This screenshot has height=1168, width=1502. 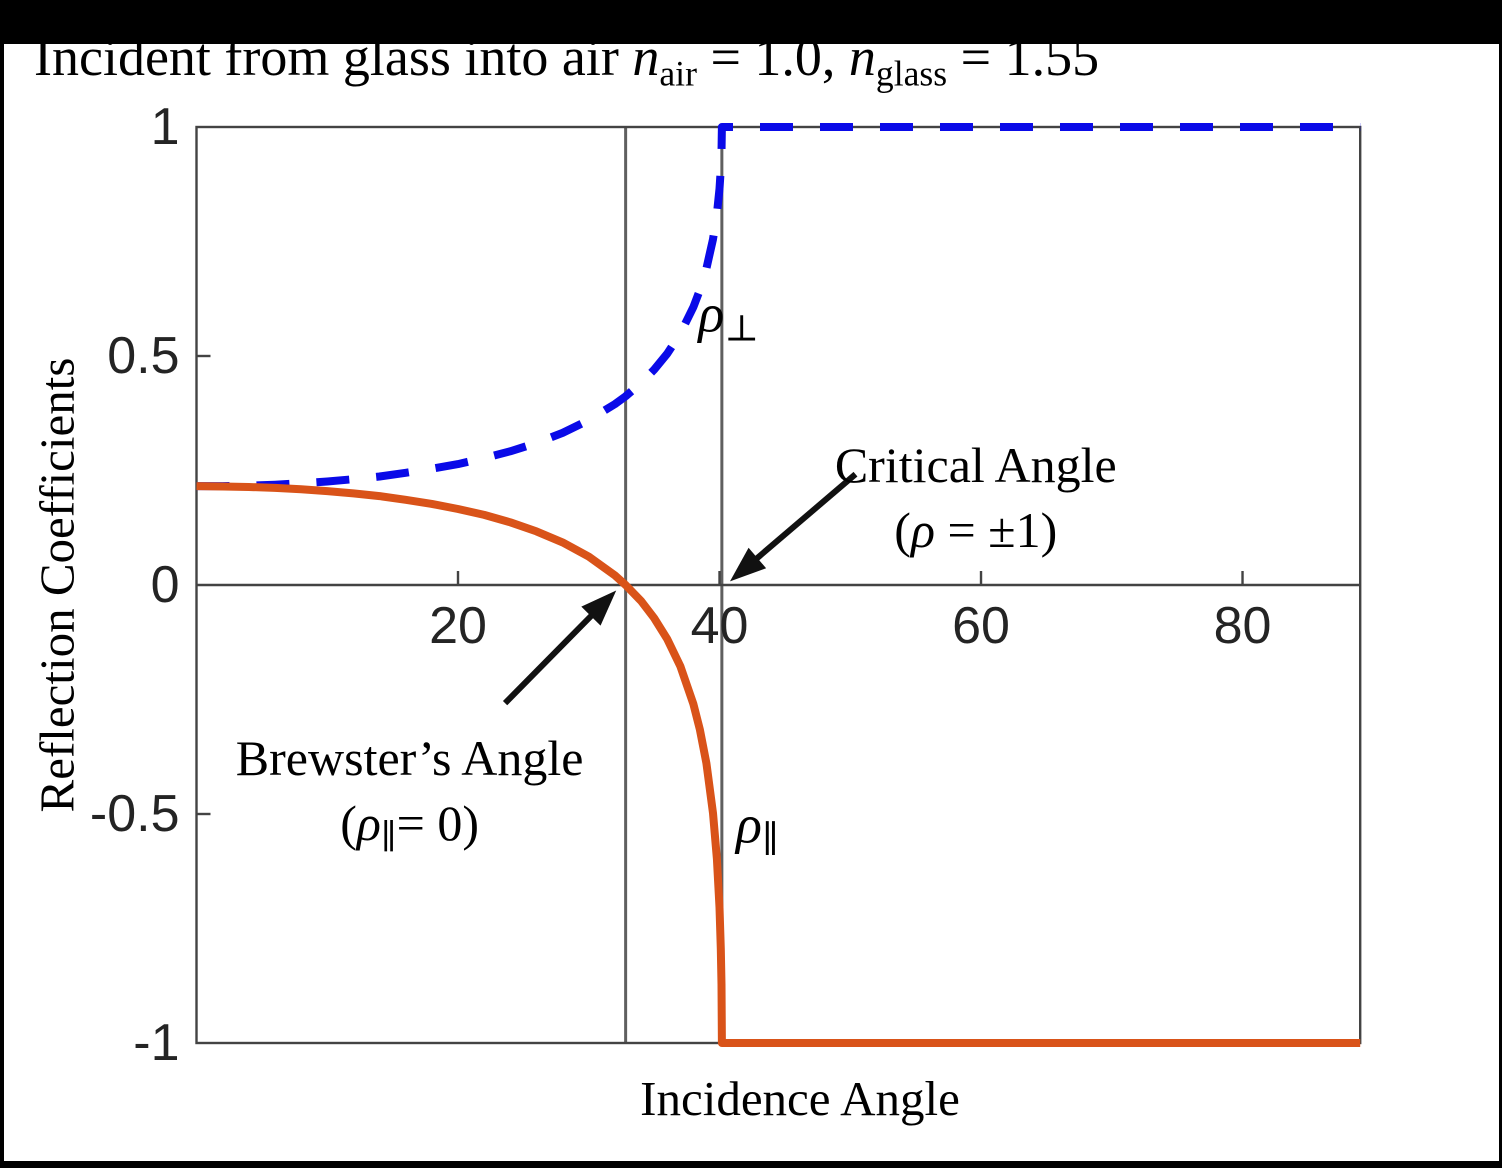 What do you see at coordinates (409, 758) in the screenshot?
I see `brewster-annotation-line1: Brewster’s Angle` at bounding box center [409, 758].